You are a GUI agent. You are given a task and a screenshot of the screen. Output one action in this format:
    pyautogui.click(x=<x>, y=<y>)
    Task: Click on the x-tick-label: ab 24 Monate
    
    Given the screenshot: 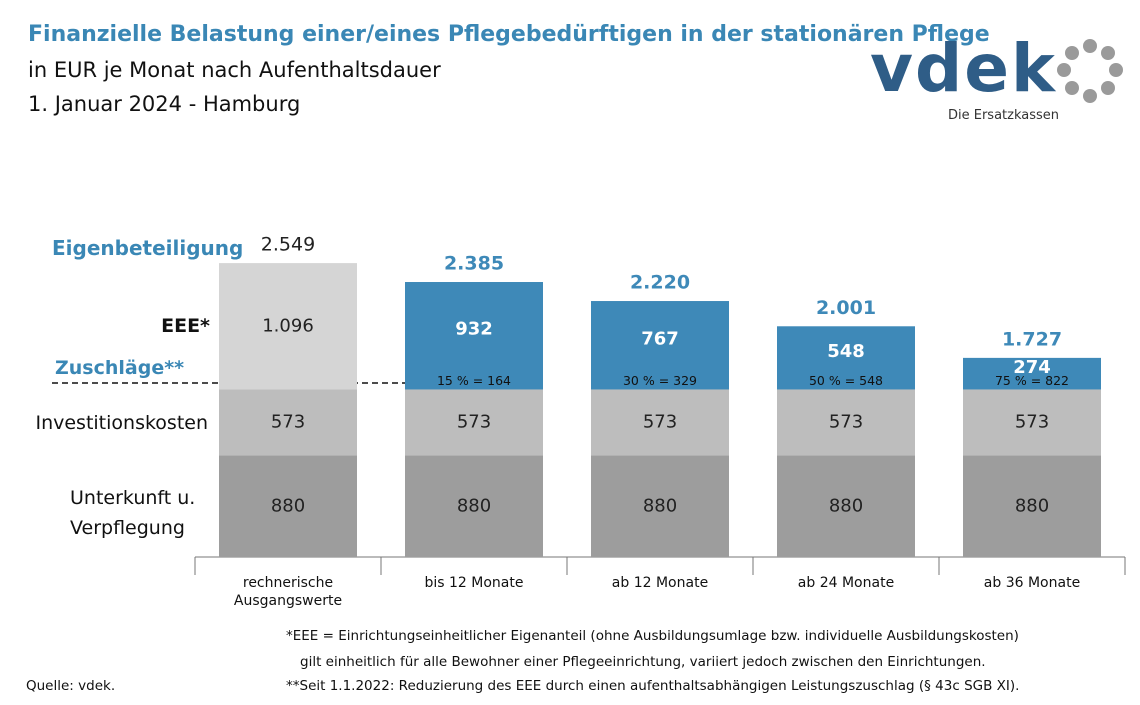 What is the action you would take?
    pyautogui.click(x=846, y=583)
    